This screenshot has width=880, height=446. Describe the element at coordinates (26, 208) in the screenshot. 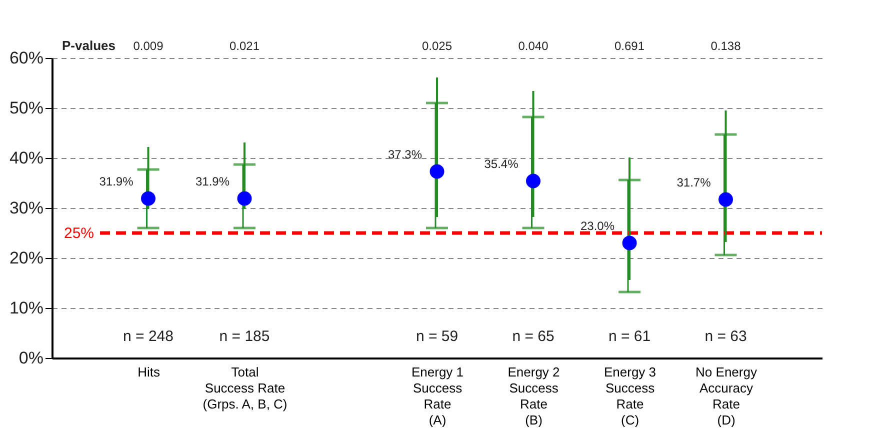

I see `y-tick-label: 30%` at that location.